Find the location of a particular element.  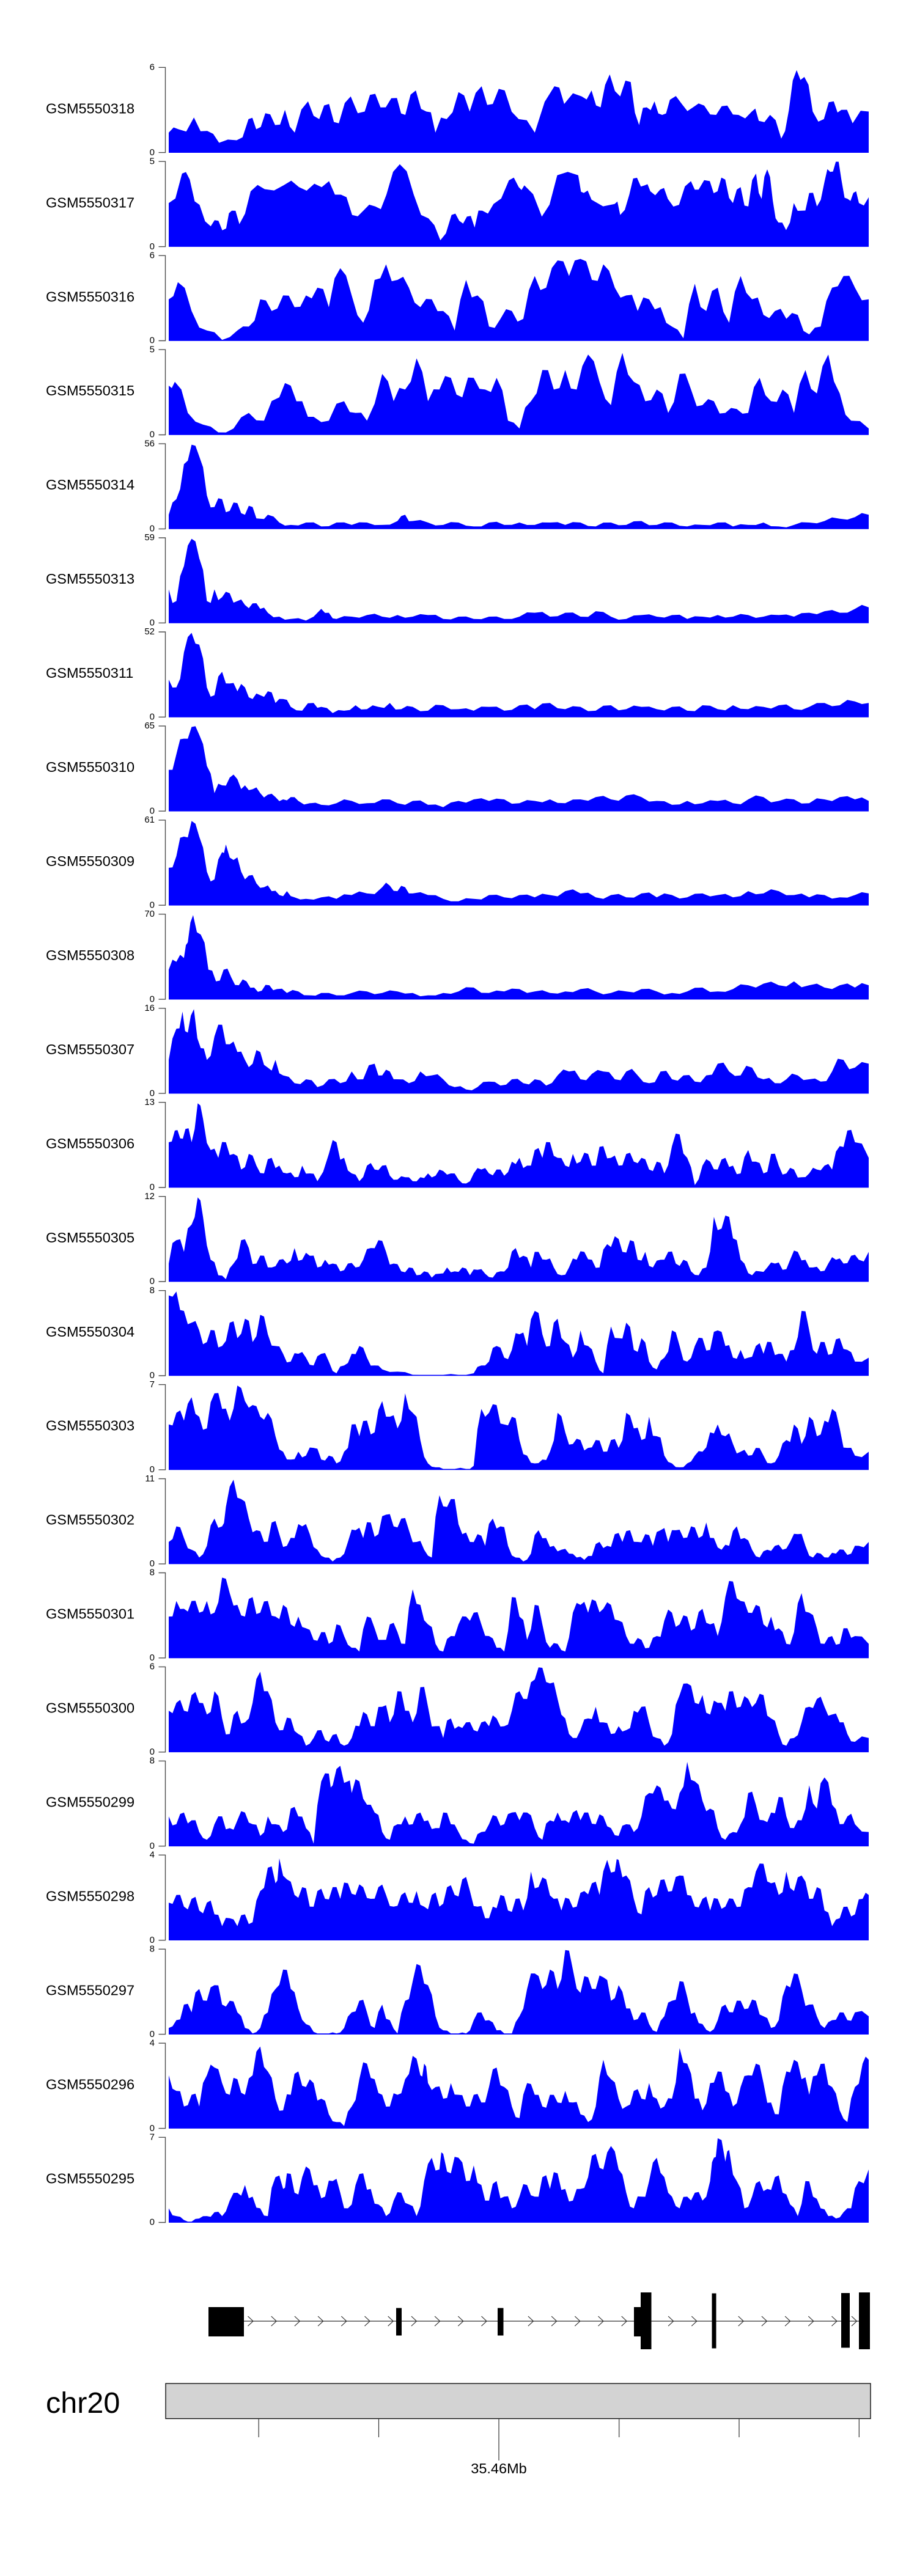

svg-text: GSM5550304 is located at coordinates (90, 1332).